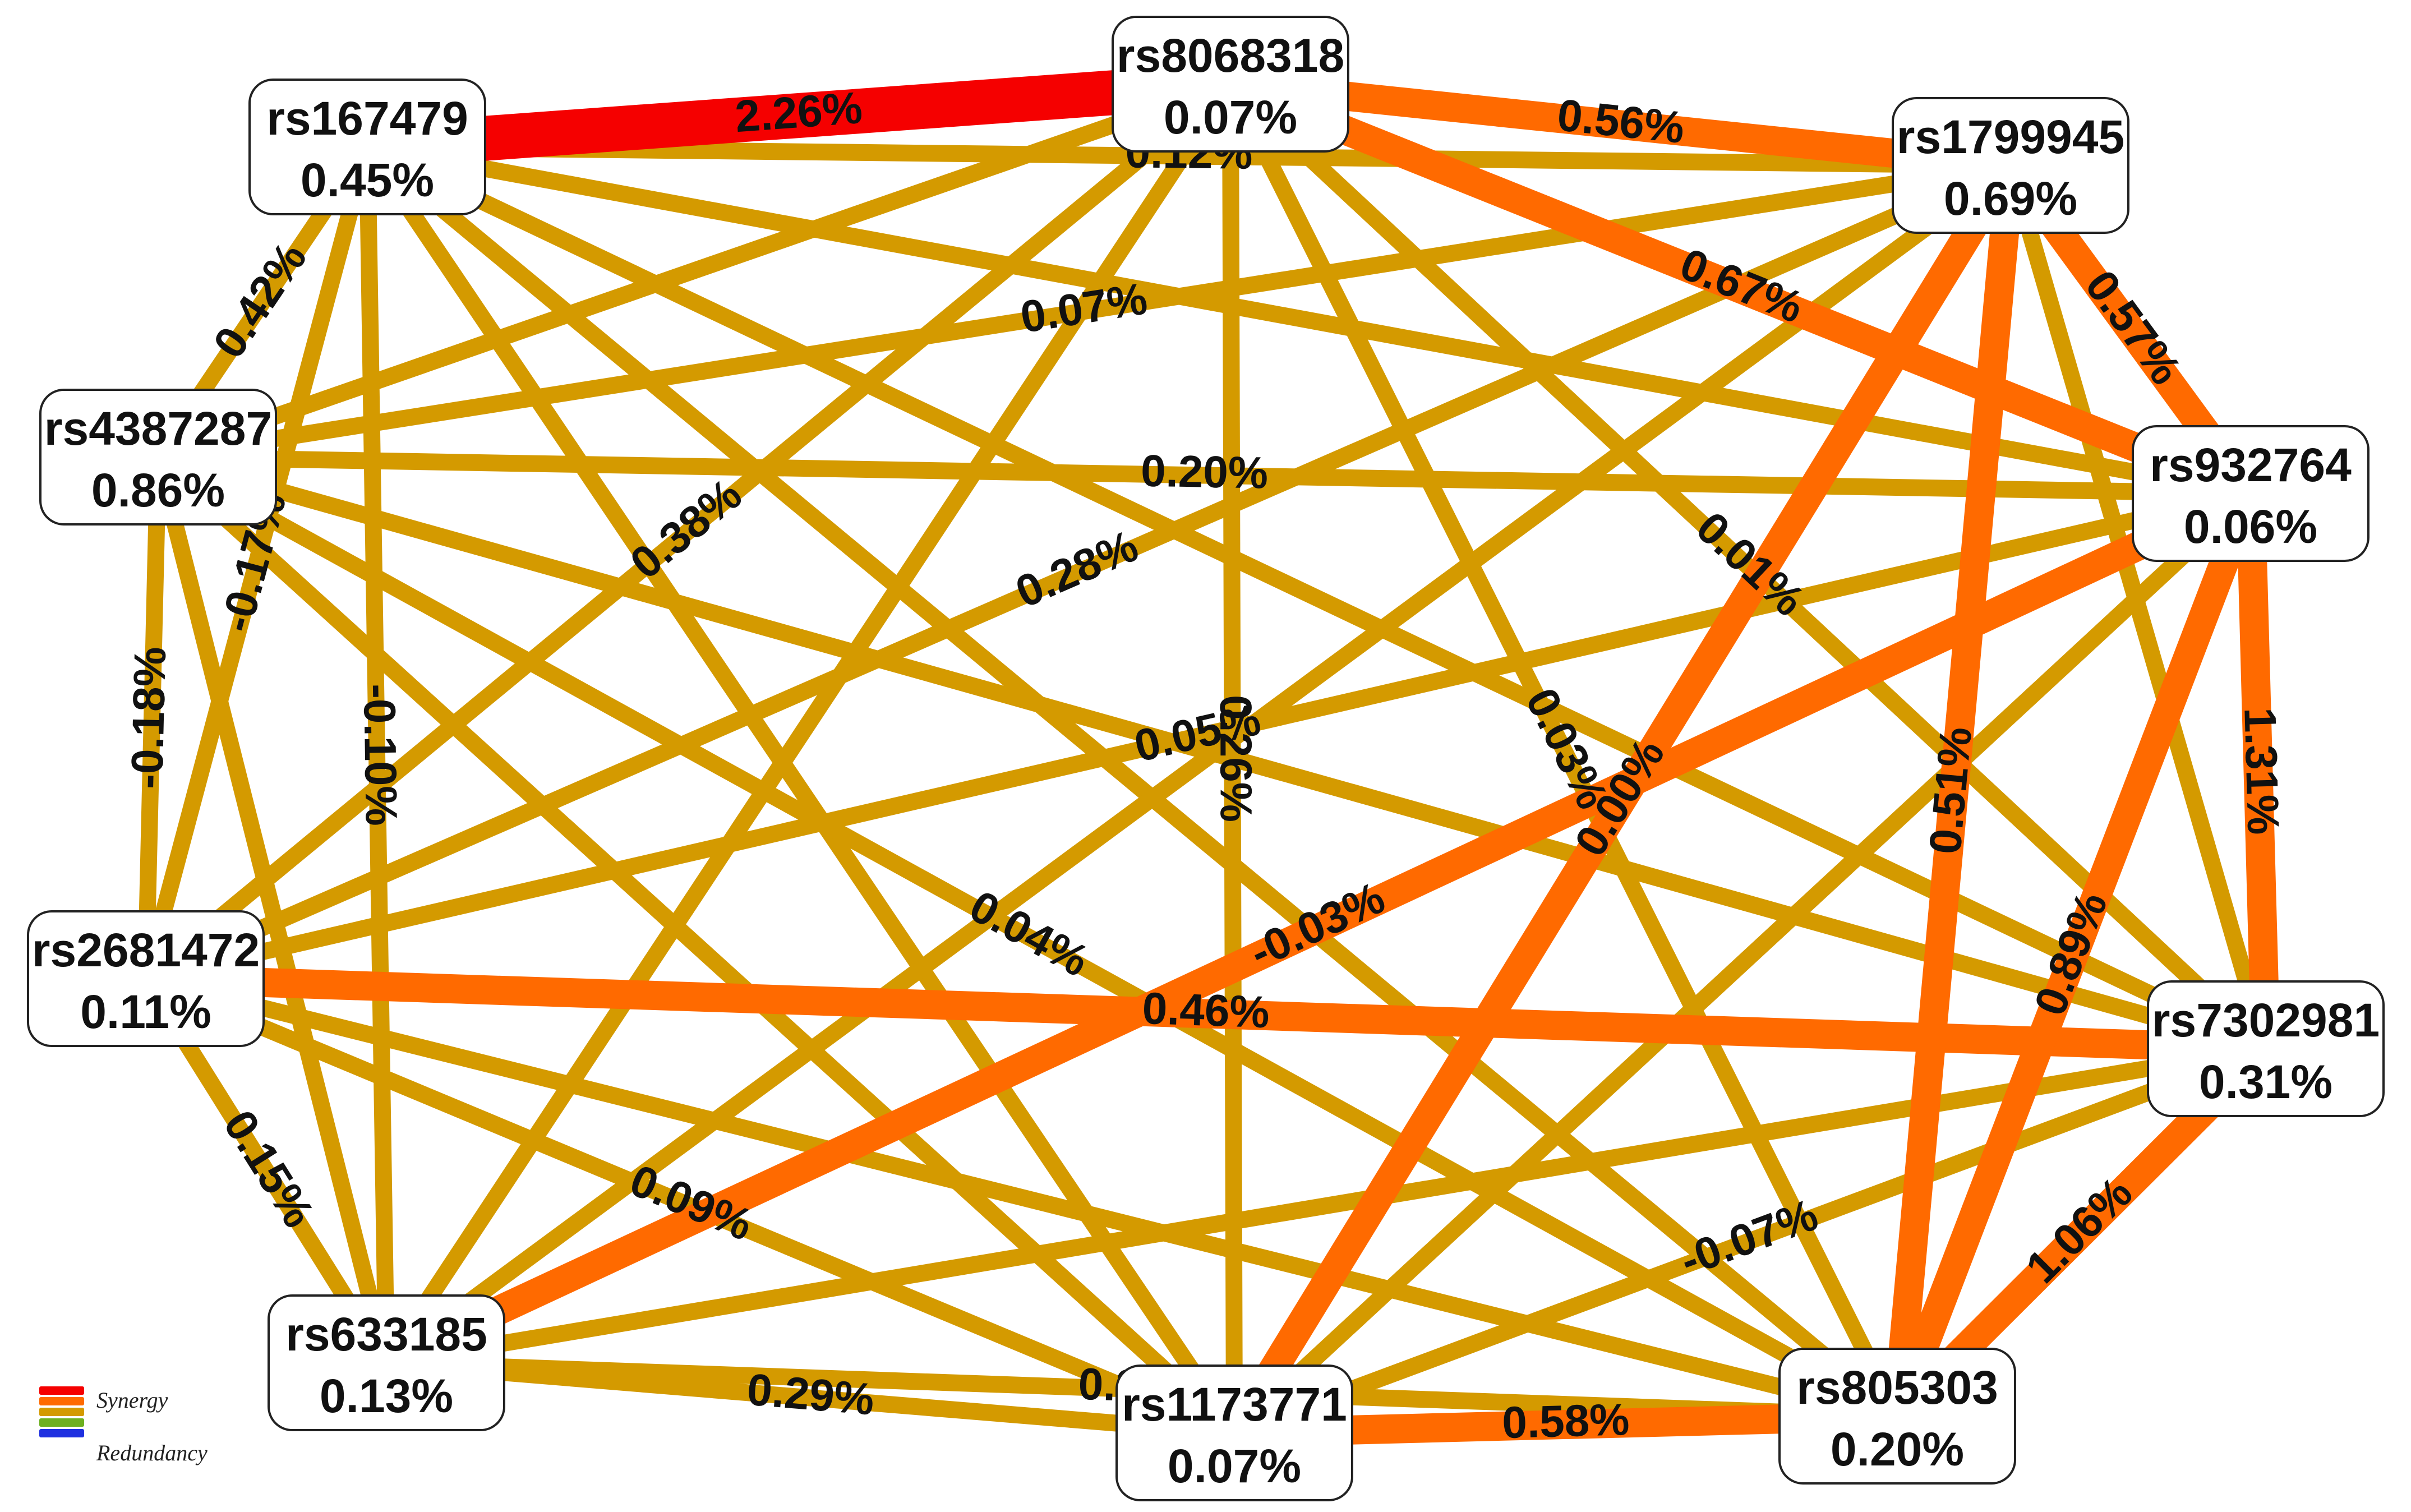  Describe the element at coordinates (269, 1168) in the screenshot. I see `edge-label-rs2681472-rs633185: 0.15%` at that location.